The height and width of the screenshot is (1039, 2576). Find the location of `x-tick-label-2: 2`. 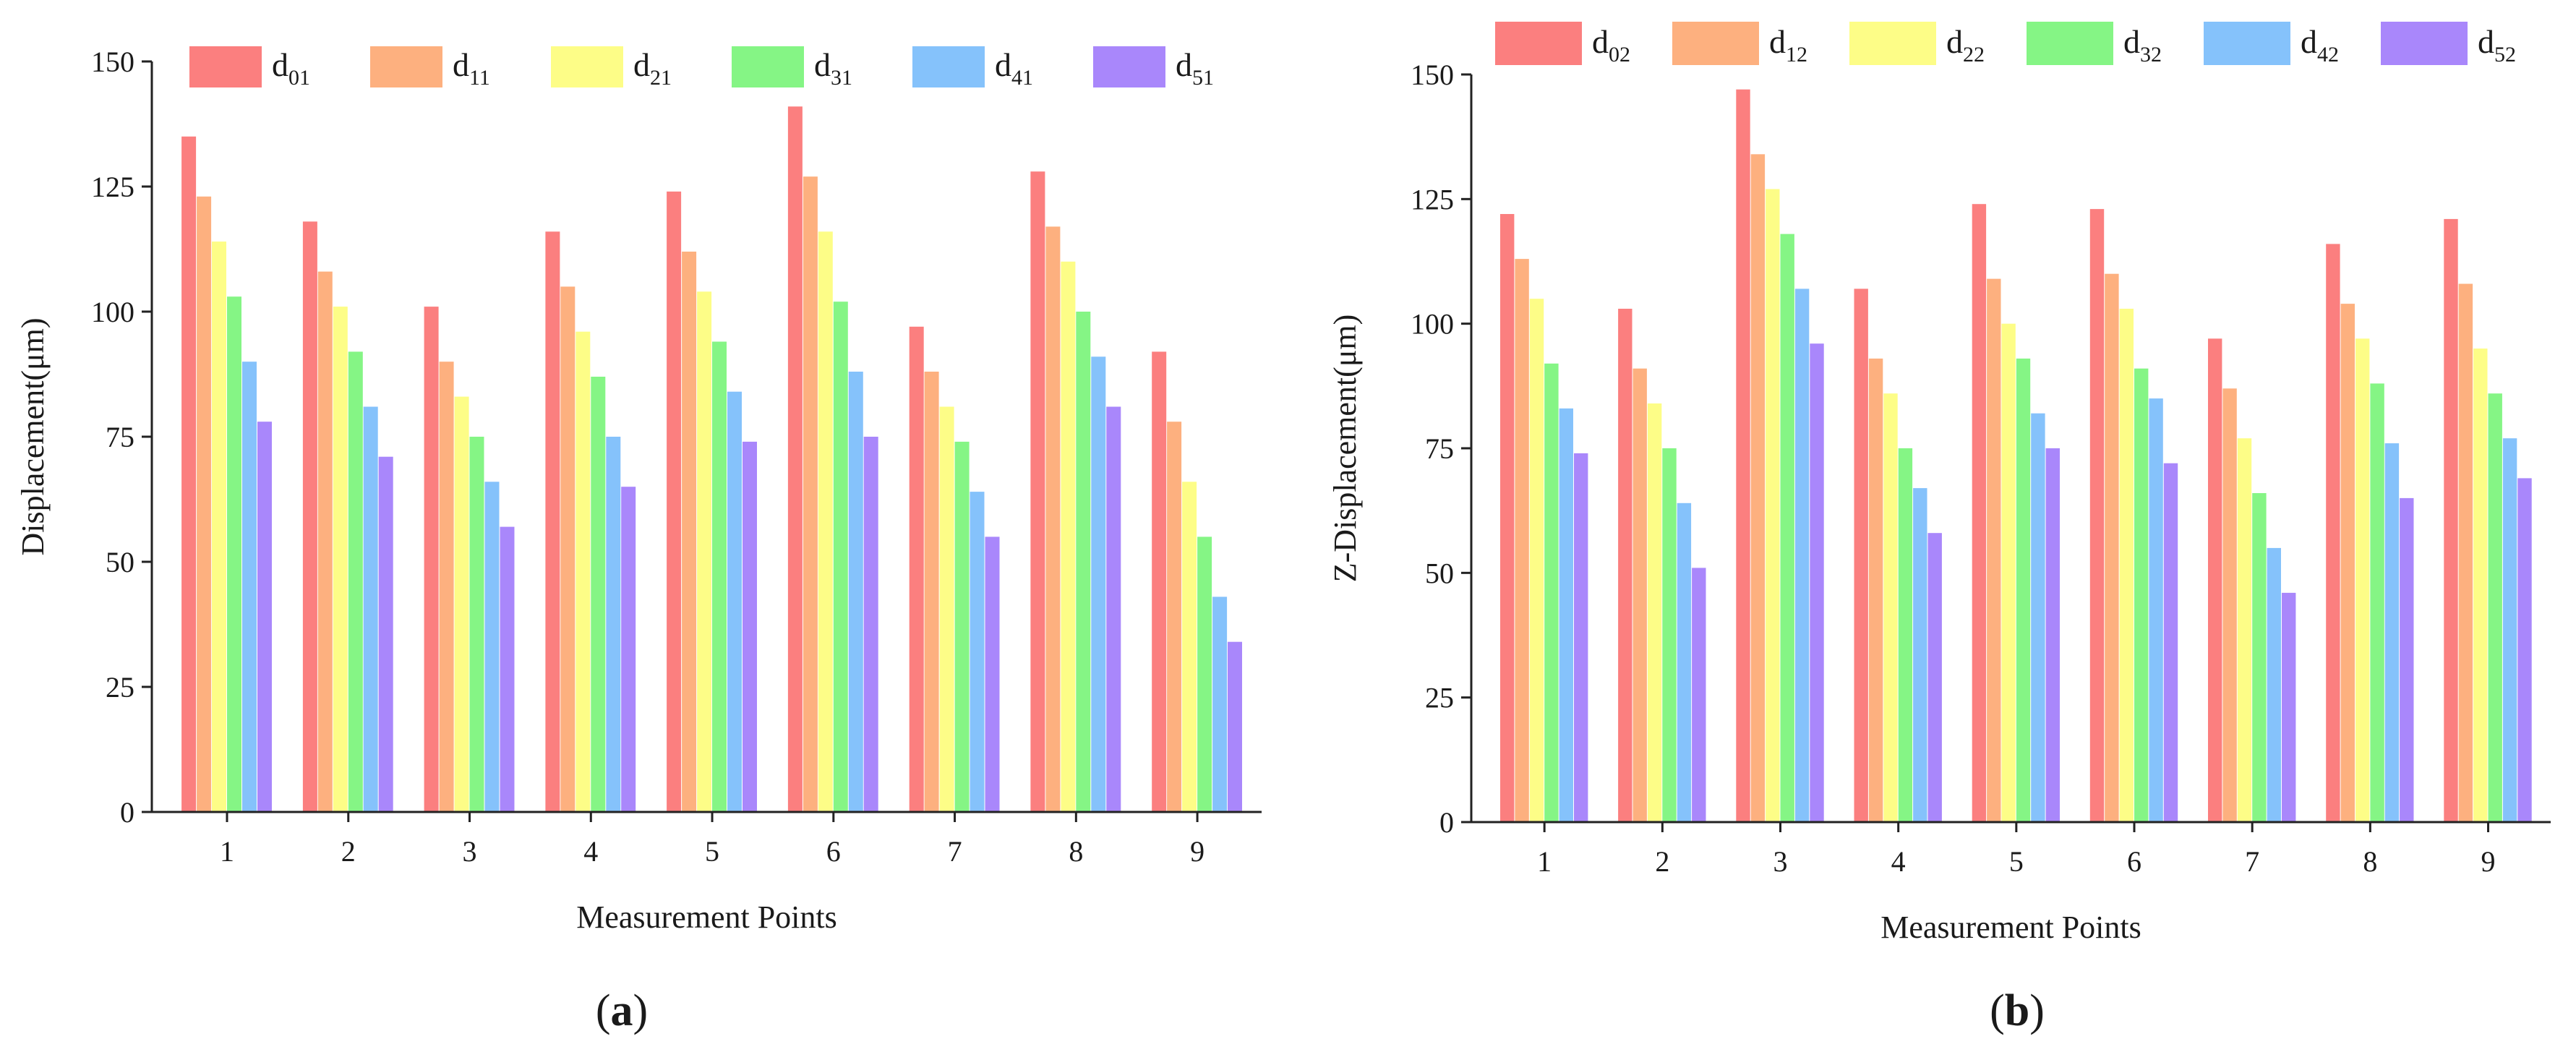

x-tick-label-2: 2 is located at coordinates (348, 851).